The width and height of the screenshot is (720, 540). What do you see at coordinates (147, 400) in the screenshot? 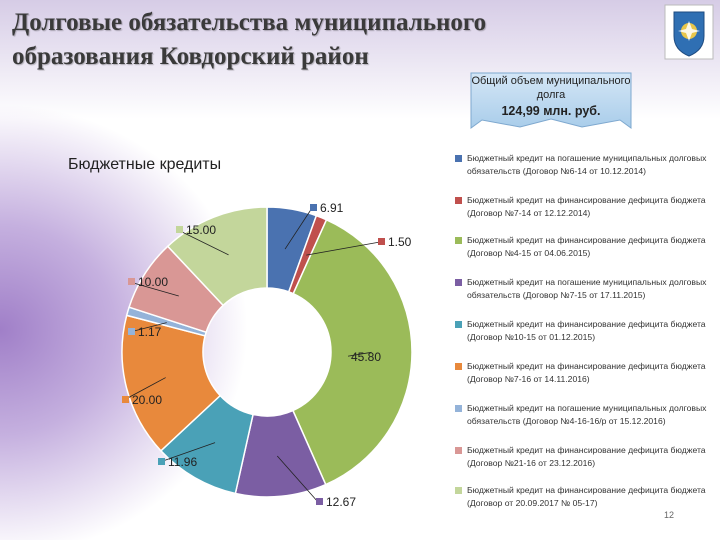
I see `data-label-6: 20.00` at bounding box center [147, 400].